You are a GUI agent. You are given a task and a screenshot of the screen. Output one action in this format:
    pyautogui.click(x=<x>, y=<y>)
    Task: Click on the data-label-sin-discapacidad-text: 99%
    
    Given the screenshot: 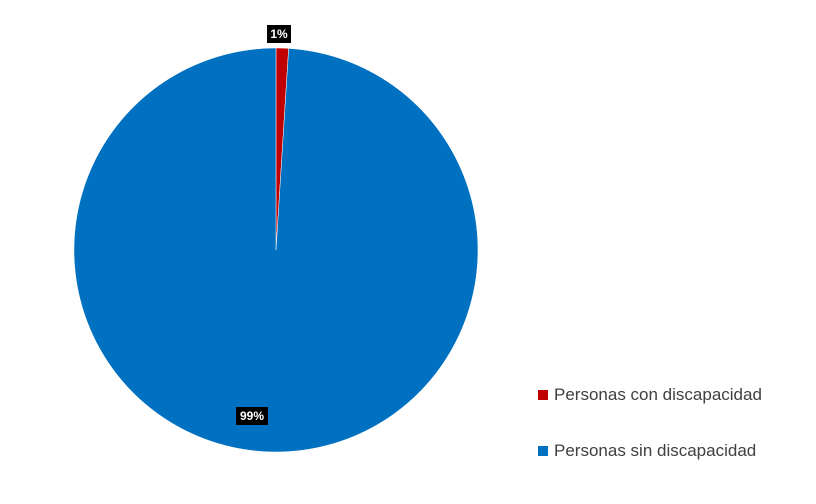 What is the action you would take?
    pyautogui.click(x=252, y=416)
    